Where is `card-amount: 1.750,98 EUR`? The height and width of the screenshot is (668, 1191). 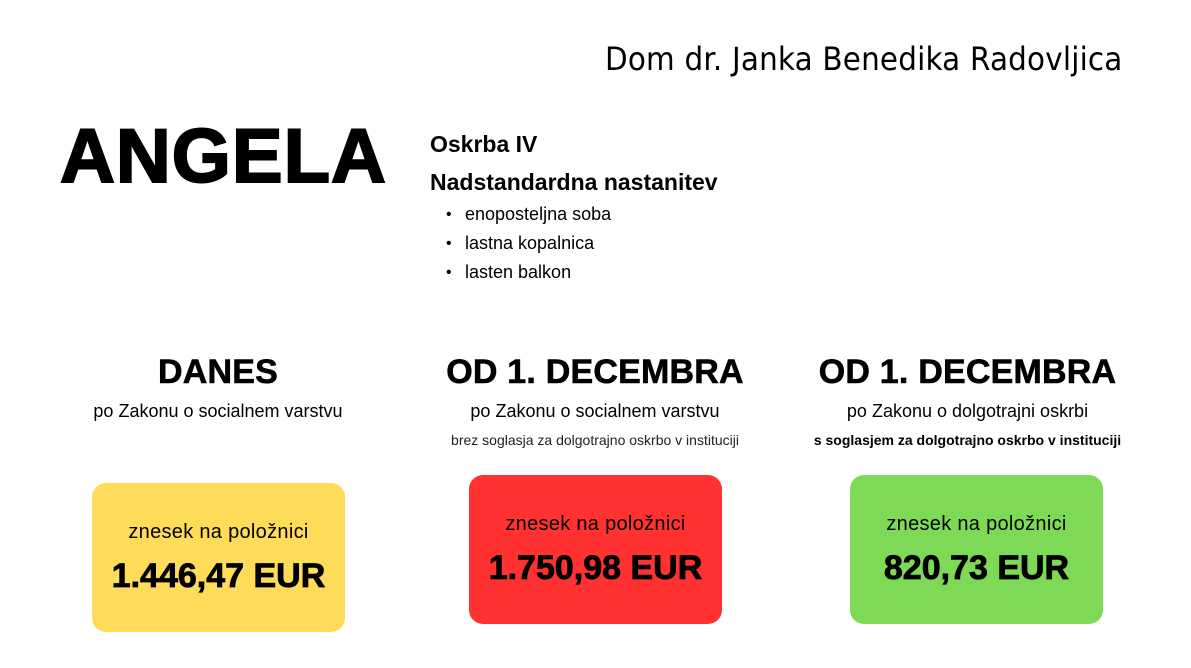
card-amount: 1.750,98 EUR is located at coordinates (595, 567).